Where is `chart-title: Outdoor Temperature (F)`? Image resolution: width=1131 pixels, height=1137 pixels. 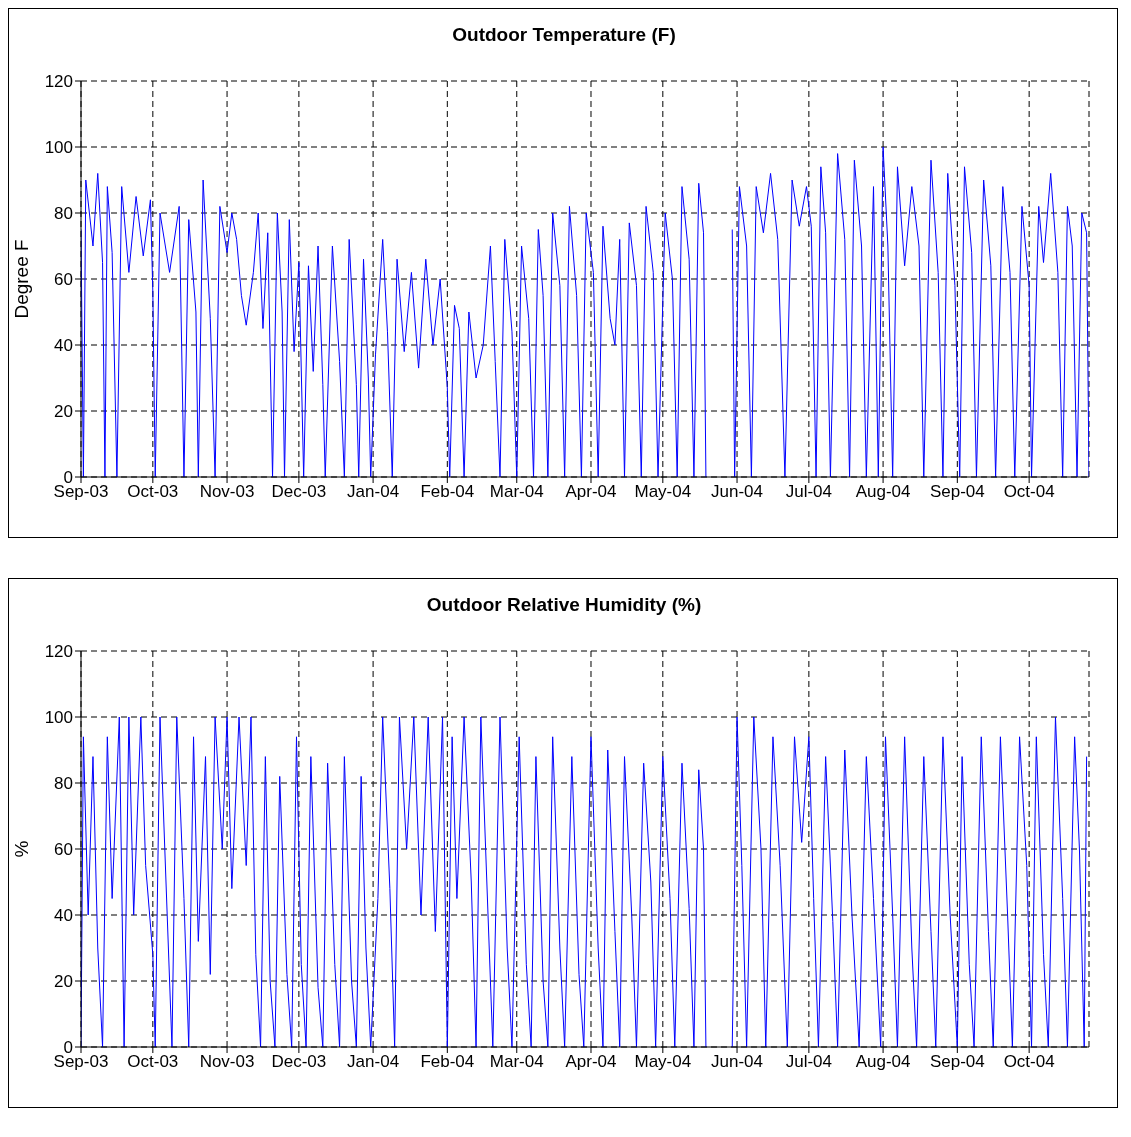
chart-title: Outdoor Temperature (F) is located at coordinates (564, 35).